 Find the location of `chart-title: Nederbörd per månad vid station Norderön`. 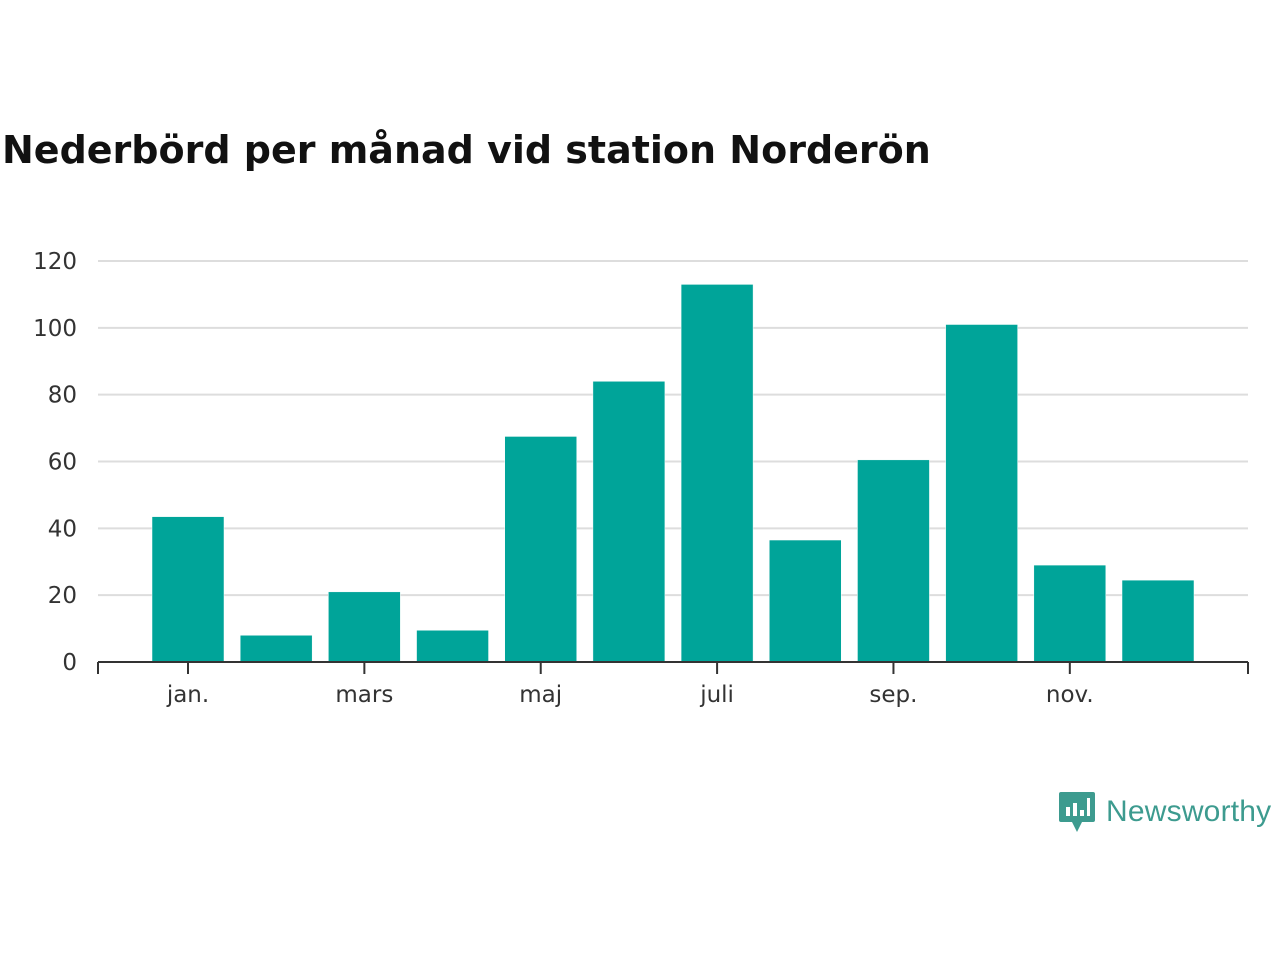

chart-title: Nederbörd per månad vid station Norderön is located at coordinates (466, 150).